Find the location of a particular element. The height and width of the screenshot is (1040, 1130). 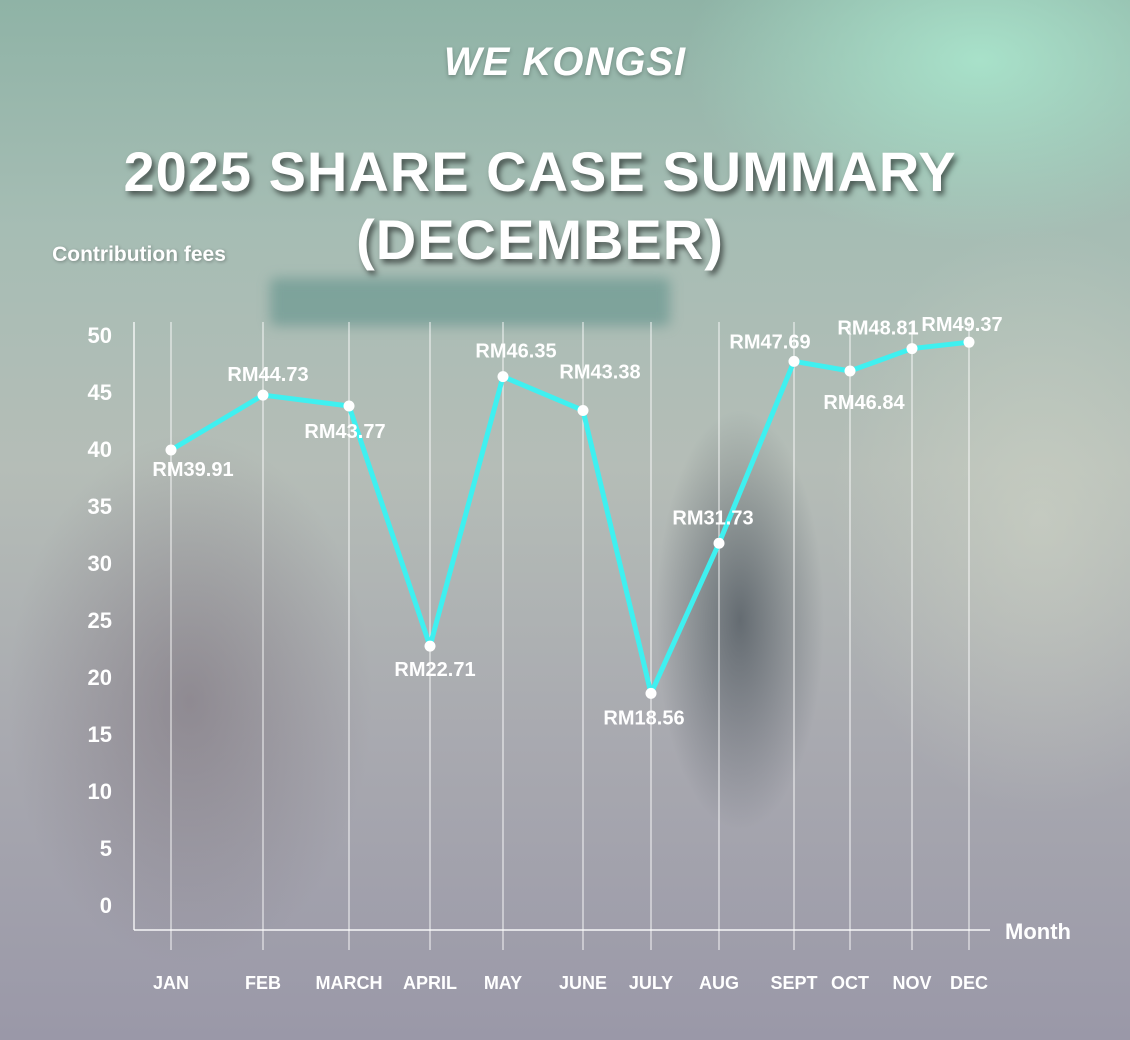

data-point-feb is located at coordinates (263, 395).